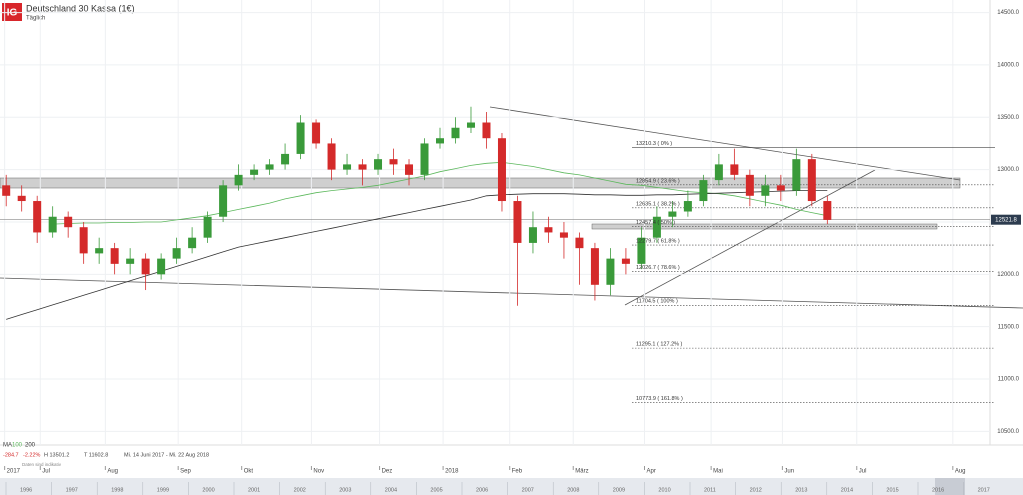 The image size is (1023, 495). I want to click on navigator-year: 2012, so click(756, 490).